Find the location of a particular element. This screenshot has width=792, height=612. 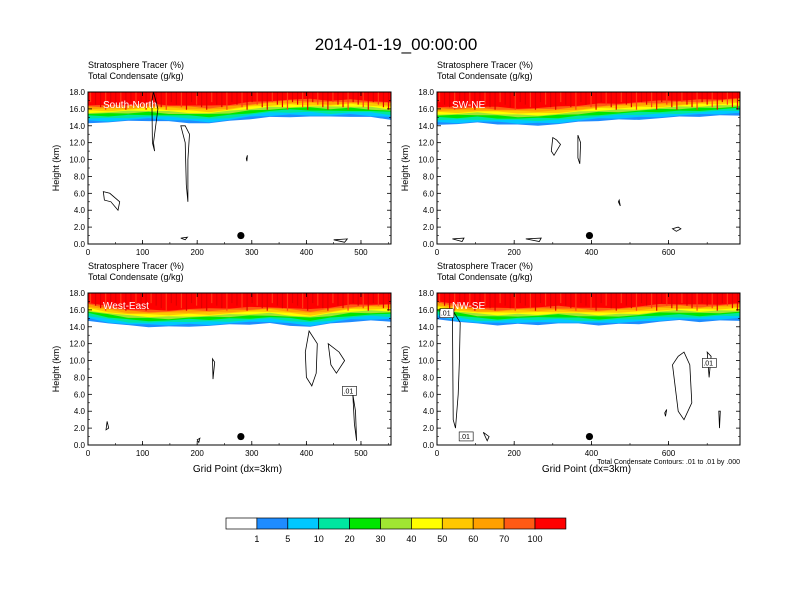

colorbar-label: 70 is located at coordinates (504, 539).